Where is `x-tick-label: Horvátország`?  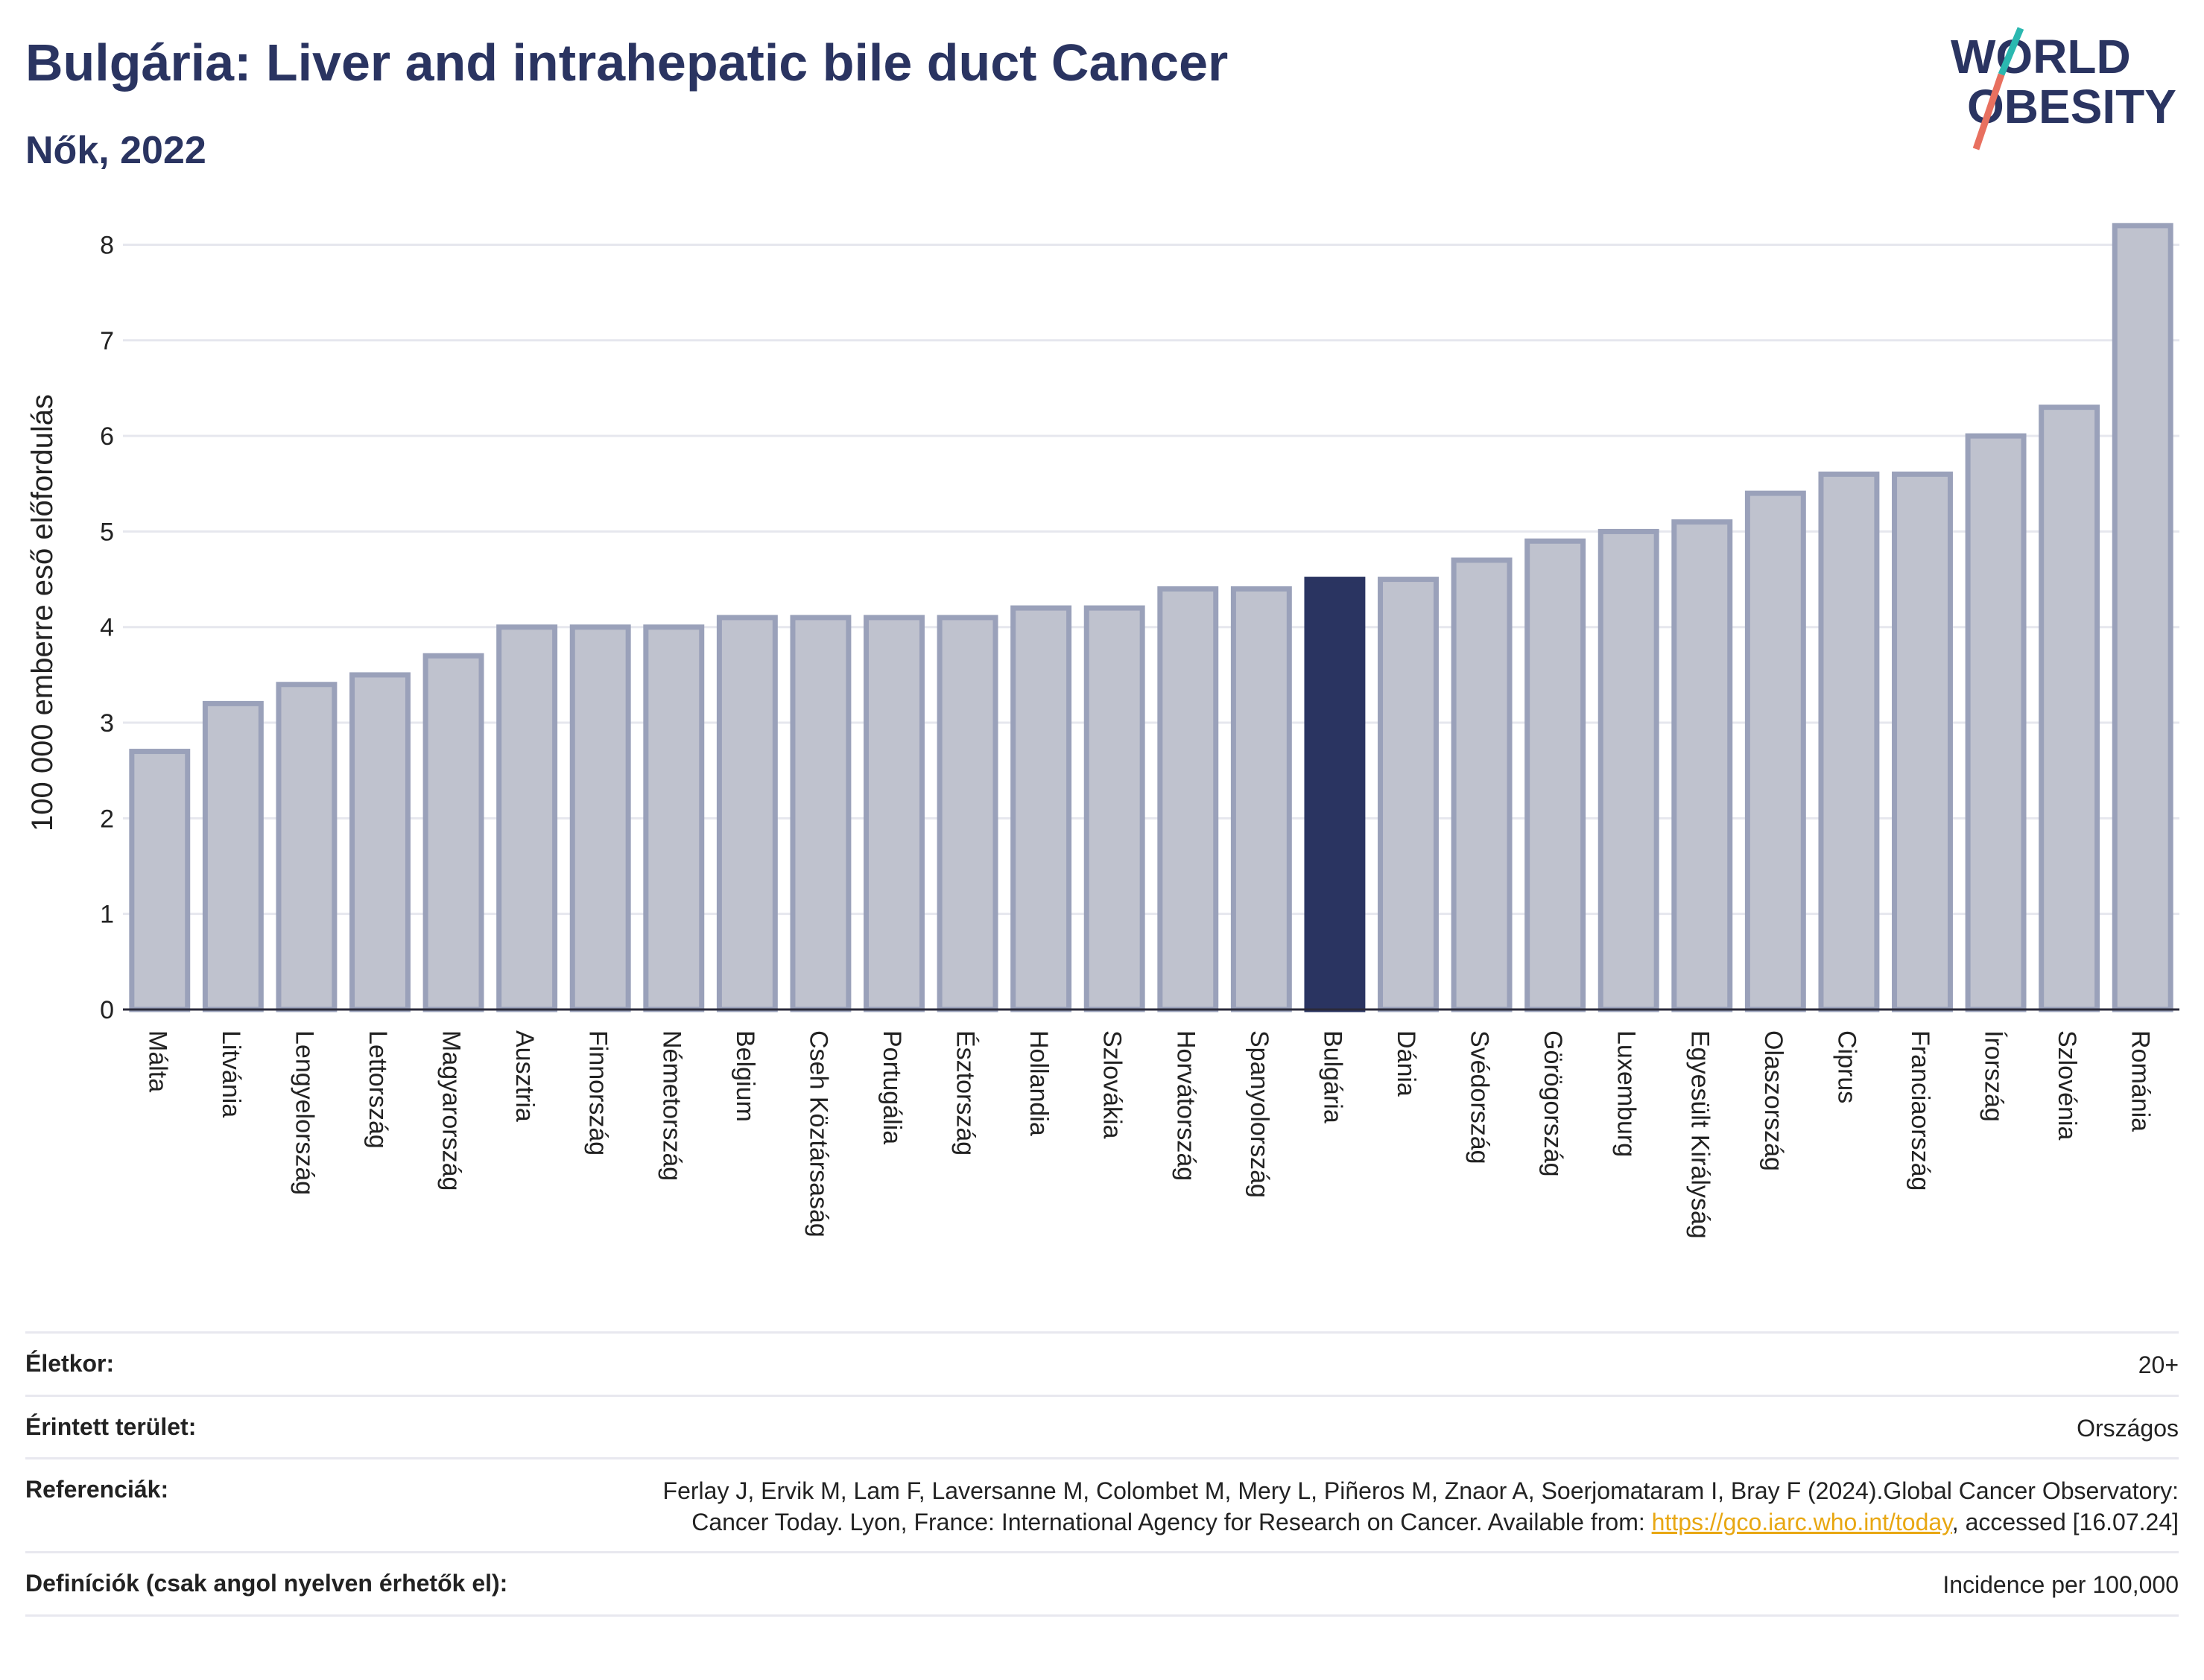
x-tick-label: Horvátország is located at coordinates (1185, 1105).